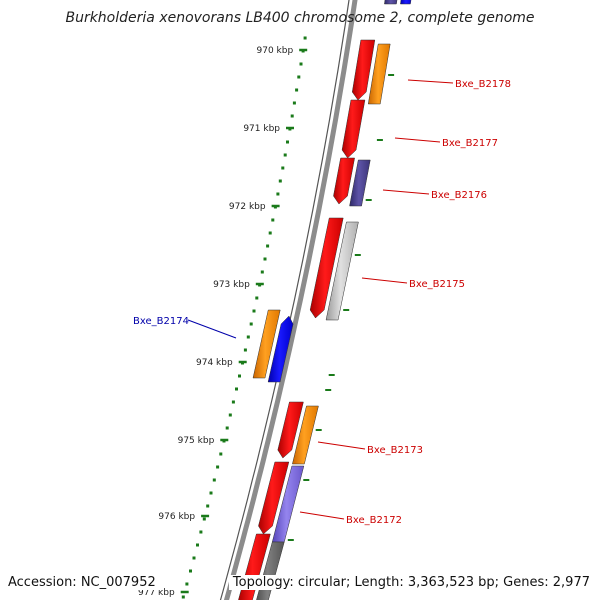  Describe the element at coordinates (176, 517) in the screenshot. I see `scale-label: 976 kbp` at that location.